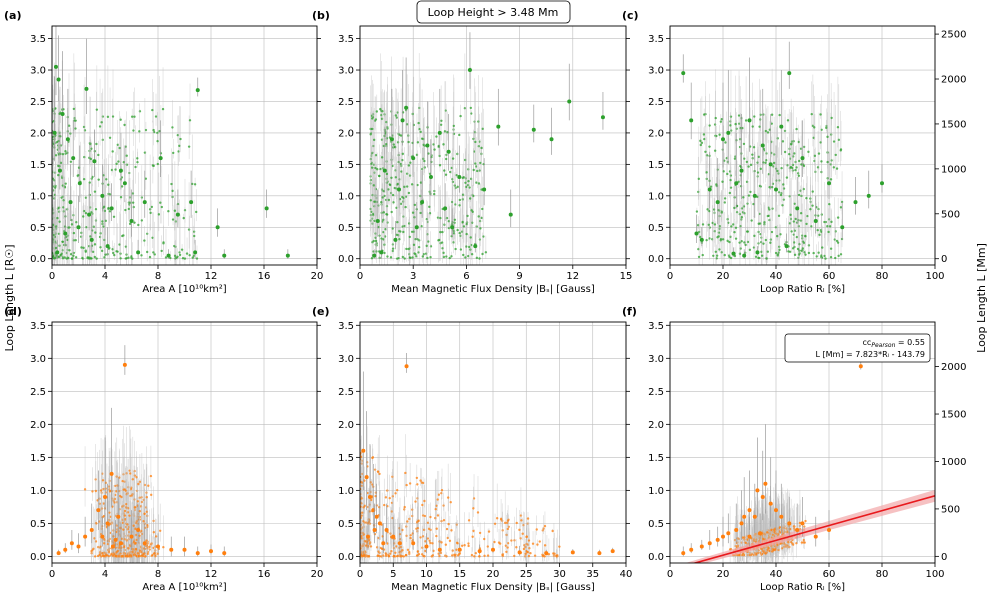 The image size is (997, 598). Describe the element at coordinates (802, 289) in the screenshot. I see `x-axis-label-c: Loop Ratio Rₗ [%]` at that location.